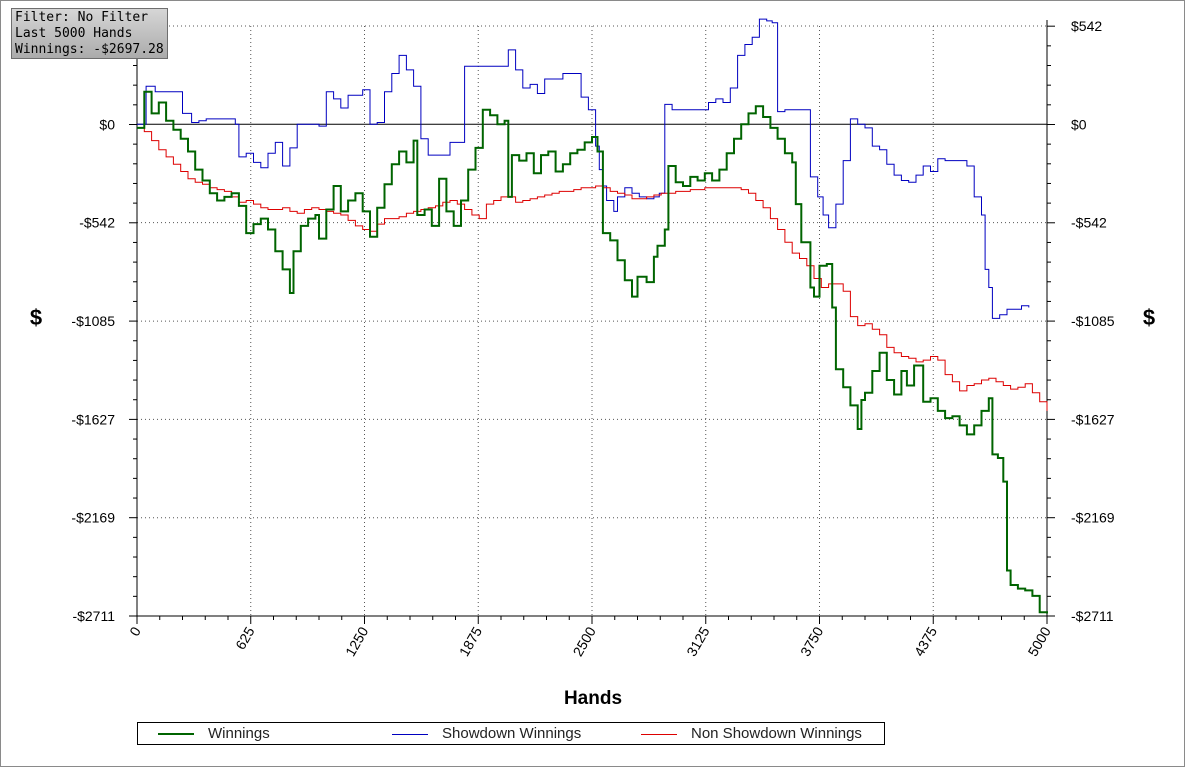 The width and height of the screenshot is (1185, 767). What do you see at coordinates (36, 317) in the screenshot?
I see `y-axis-title-left: $` at bounding box center [36, 317].